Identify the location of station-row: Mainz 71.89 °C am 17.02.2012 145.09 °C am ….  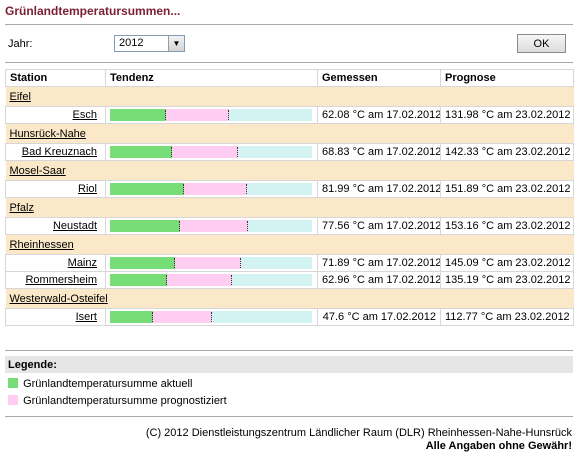
(289, 263).